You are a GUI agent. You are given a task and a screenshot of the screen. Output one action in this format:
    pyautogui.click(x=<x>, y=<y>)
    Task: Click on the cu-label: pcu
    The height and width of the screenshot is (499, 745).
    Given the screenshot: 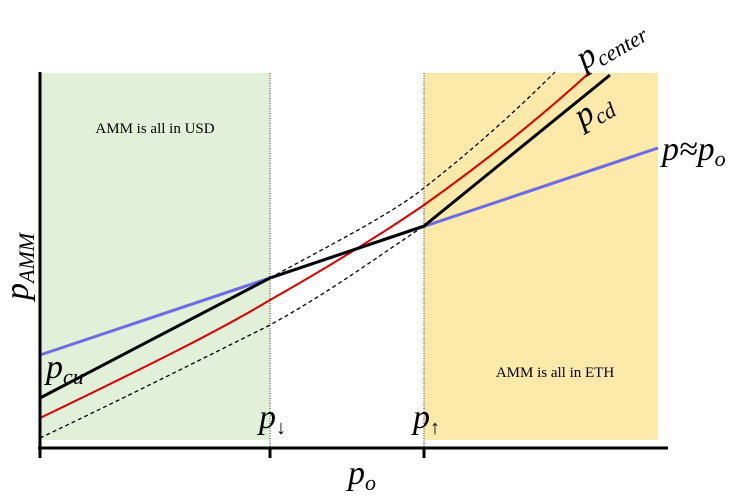 What is the action you would take?
    pyautogui.click(x=64, y=369)
    